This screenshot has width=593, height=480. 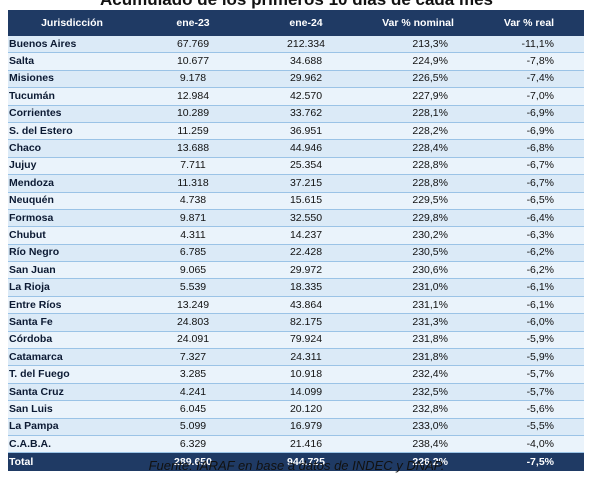 I want to click on ene-24-cell: 15.615, so click(x=306, y=201).